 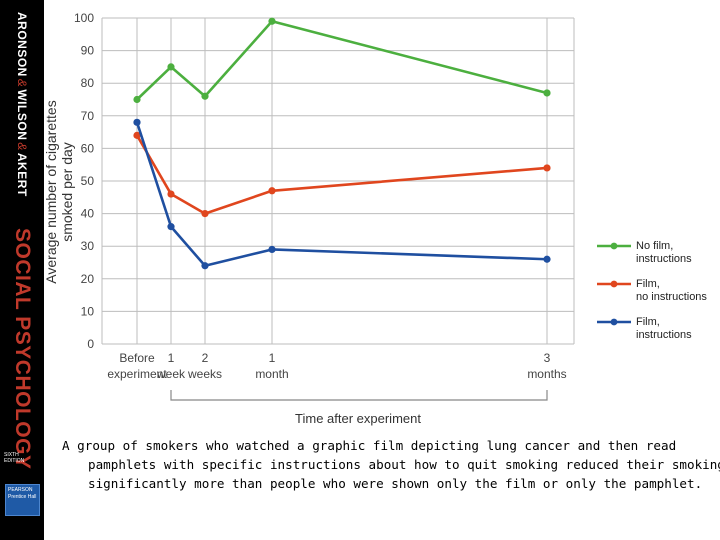 What do you see at coordinates (88, 116) in the screenshot?
I see `y-tick-label: 70` at bounding box center [88, 116].